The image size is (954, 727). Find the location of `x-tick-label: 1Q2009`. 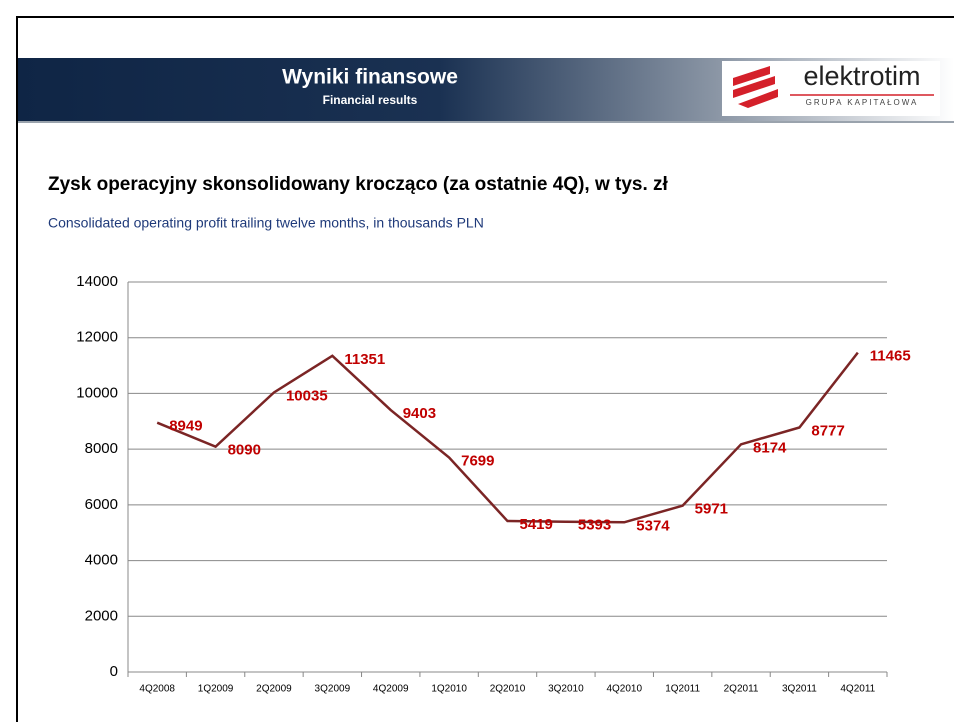

x-tick-label: 1Q2009 is located at coordinates (216, 689).